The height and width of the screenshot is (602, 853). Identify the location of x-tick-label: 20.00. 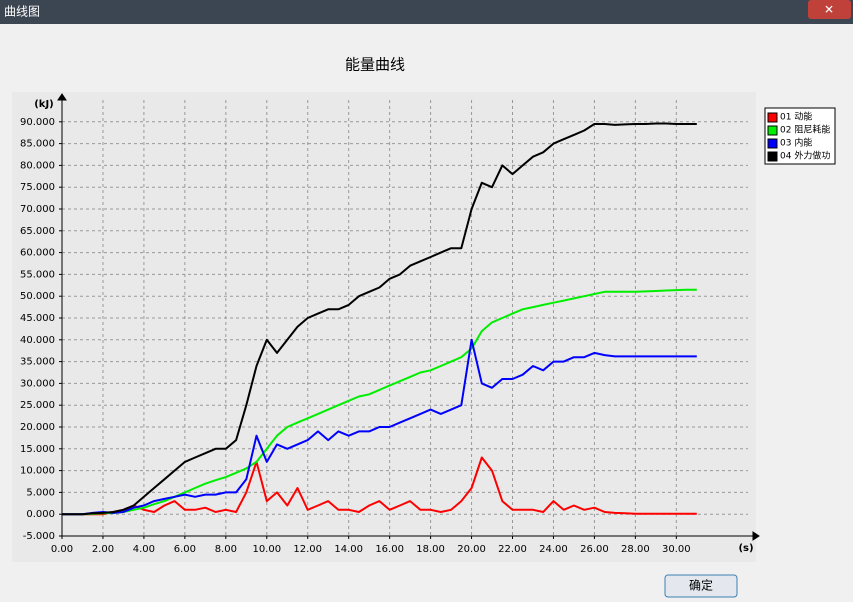
(471, 549).